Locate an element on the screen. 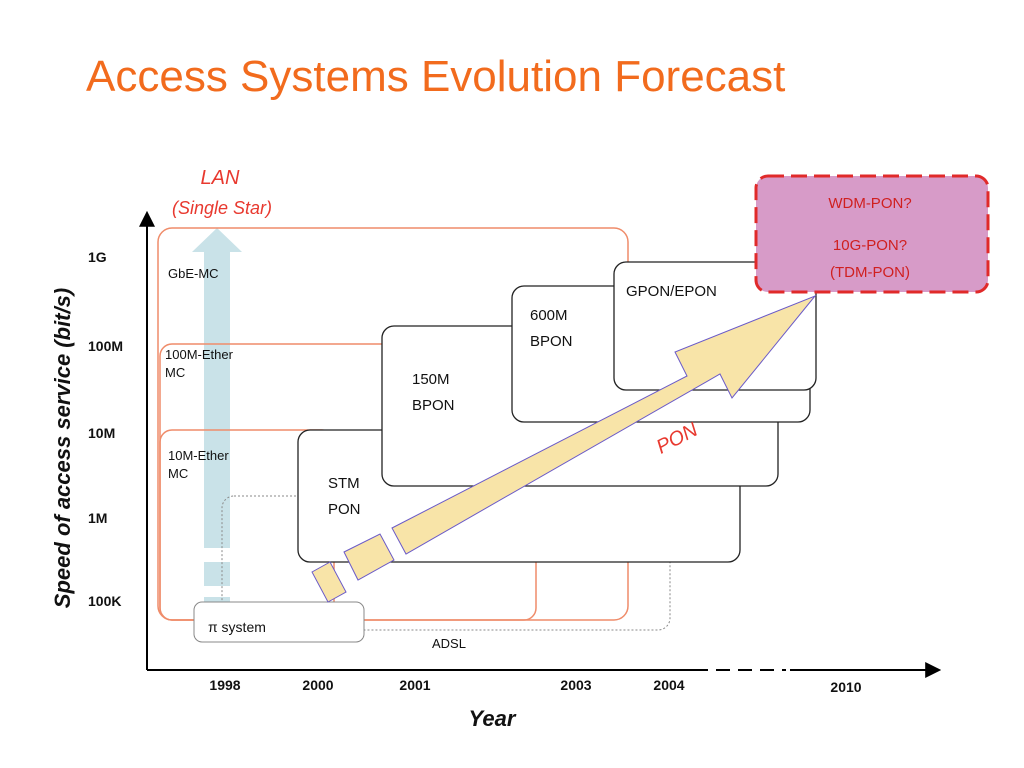  wdm-pon-label: WDM-PON? is located at coordinates (869, 203).